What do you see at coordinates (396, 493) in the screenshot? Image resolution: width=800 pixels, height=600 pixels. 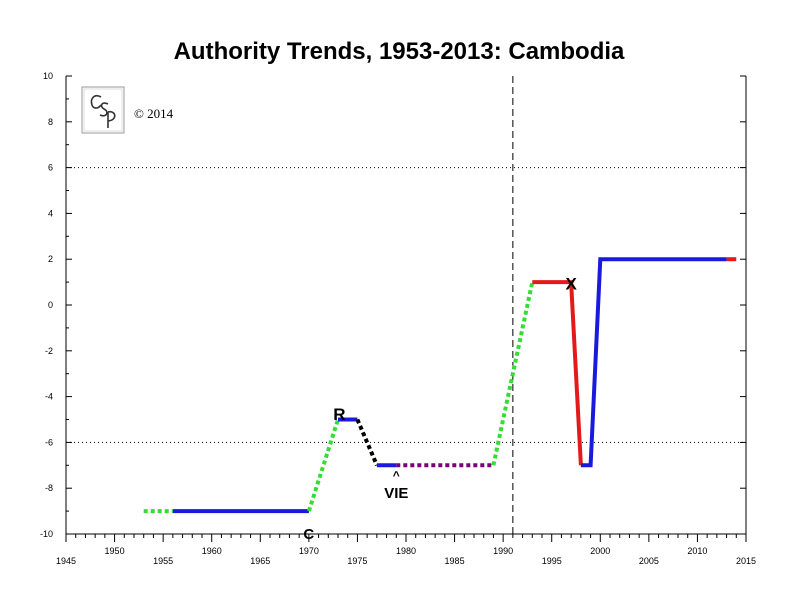 I see `annotation-label: VIE` at bounding box center [396, 493].